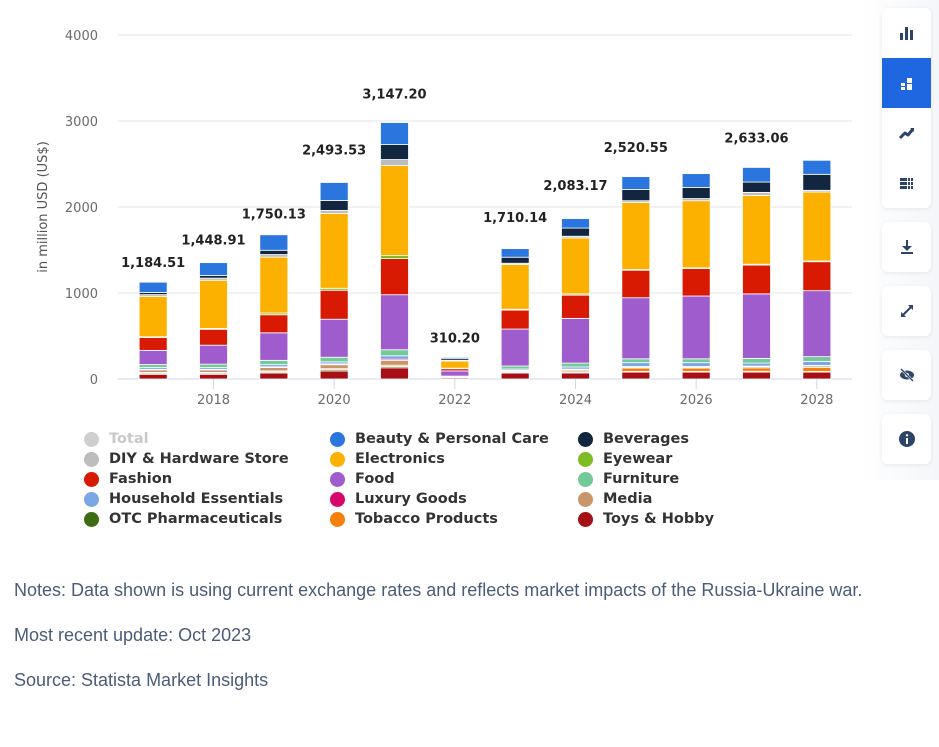 This screenshot has width=939, height=747. What do you see at coordinates (906, 33) in the screenshot?
I see `bar-chart-button` at bounding box center [906, 33].